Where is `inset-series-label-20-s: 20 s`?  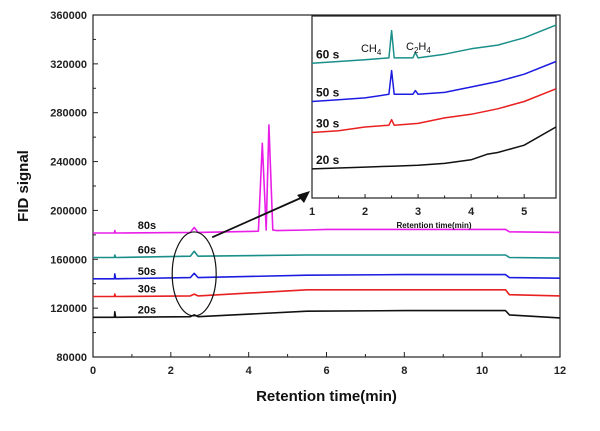
inset-series-label-20-s: 20 s is located at coordinates (328, 160).